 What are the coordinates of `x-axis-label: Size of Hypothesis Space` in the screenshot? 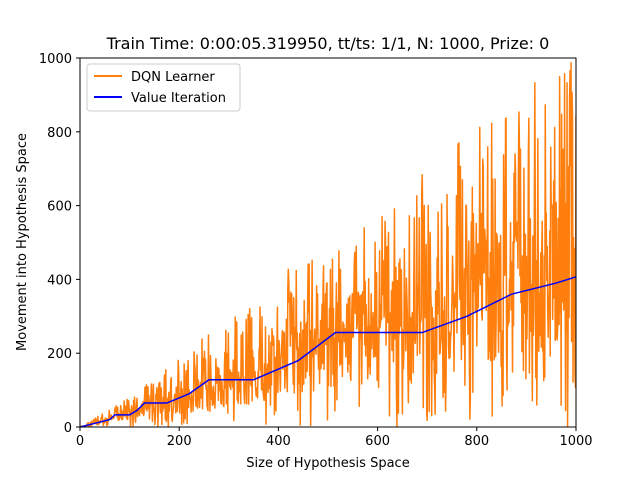 It's located at (327, 463).